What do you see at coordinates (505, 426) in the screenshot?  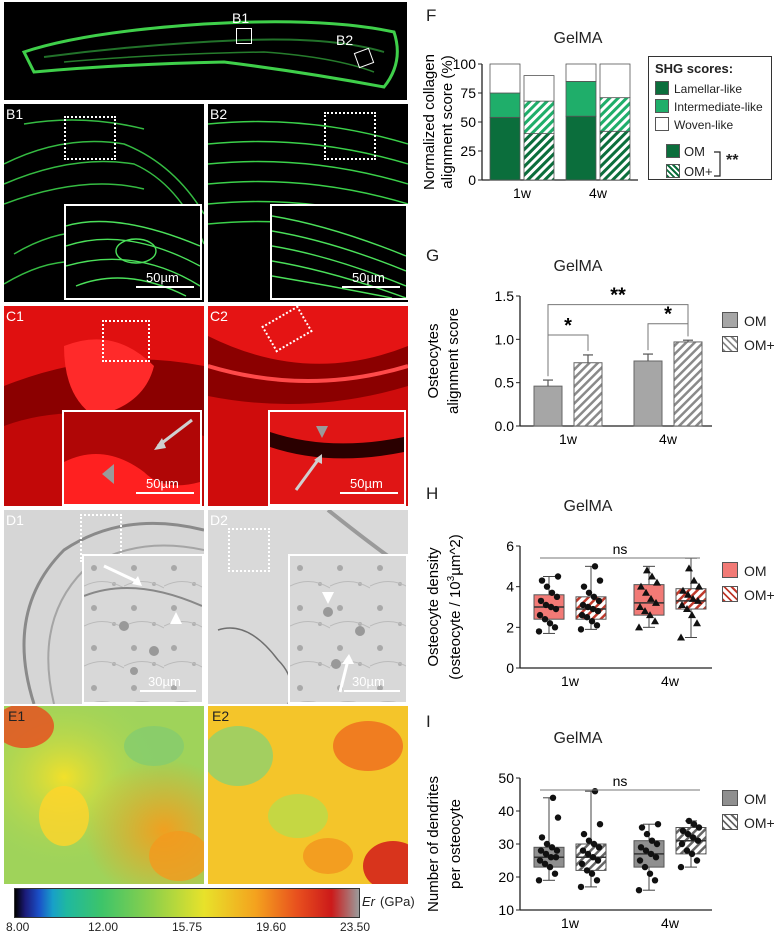 I see `g-ytick-label-0: 0.0` at bounding box center [505, 426].